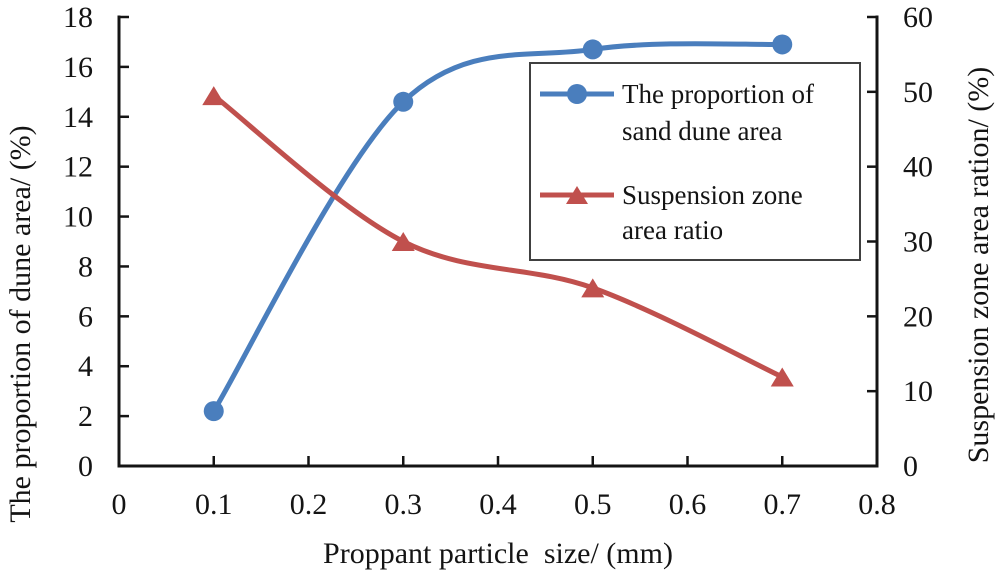 Image resolution: width=1000 pixels, height=581 pixels. Describe the element at coordinates (918, 167) in the screenshot. I see `right-tick-label: 40` at that location.